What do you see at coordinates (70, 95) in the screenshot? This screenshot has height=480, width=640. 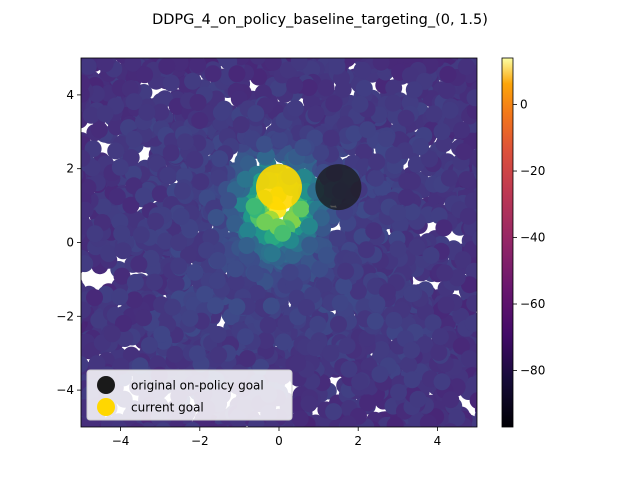 I see `y-tick-label: 4` at bounding box center [70, 95].